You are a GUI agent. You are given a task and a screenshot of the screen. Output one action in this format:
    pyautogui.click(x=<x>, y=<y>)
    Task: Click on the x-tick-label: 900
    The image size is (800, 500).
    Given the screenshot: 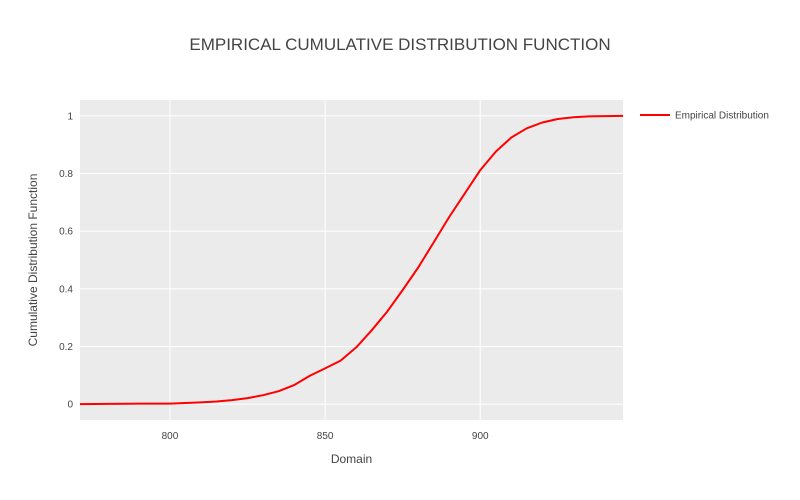 What is the action you would take?
    pyautogui.click(x=480, y=436)
    